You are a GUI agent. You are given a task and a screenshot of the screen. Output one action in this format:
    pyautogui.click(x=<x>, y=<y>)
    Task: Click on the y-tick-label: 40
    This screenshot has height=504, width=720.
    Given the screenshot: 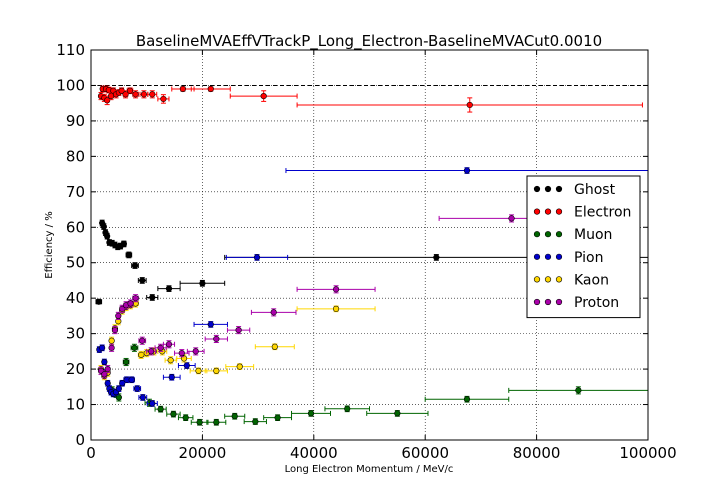 What is the action you would take?
    pyautogui.click(x=75, y=298)
    